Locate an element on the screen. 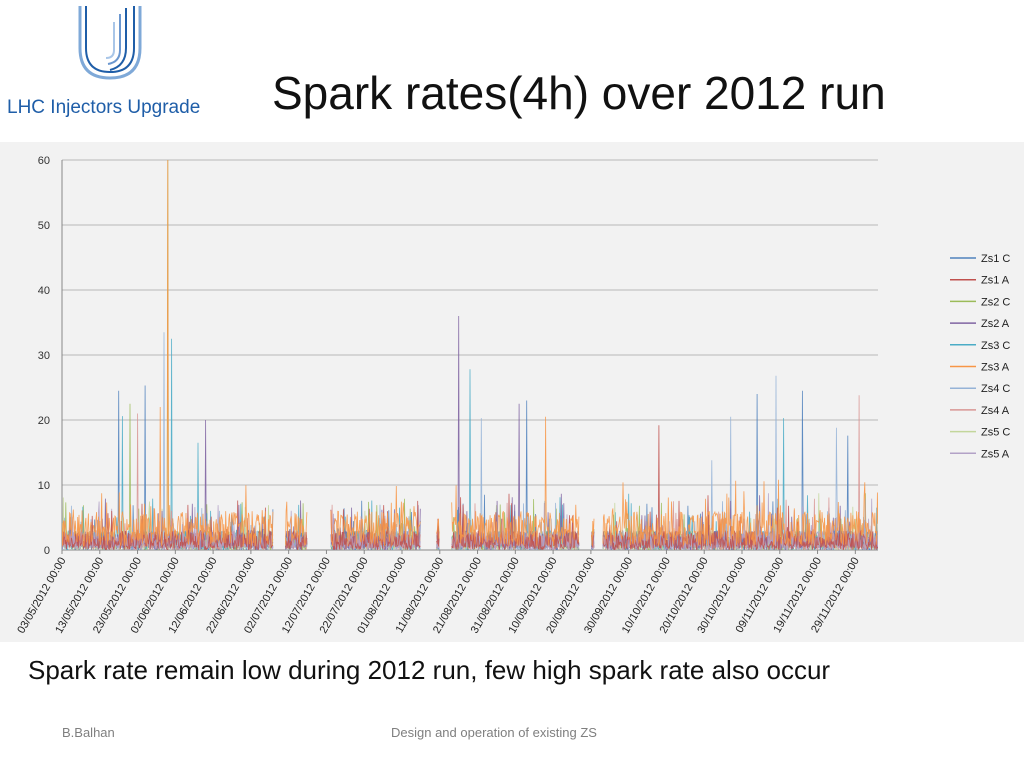 The width and height of the screenshot is (1024, 768). legend-label: Zs4 C is located at coordinates (995, 389).